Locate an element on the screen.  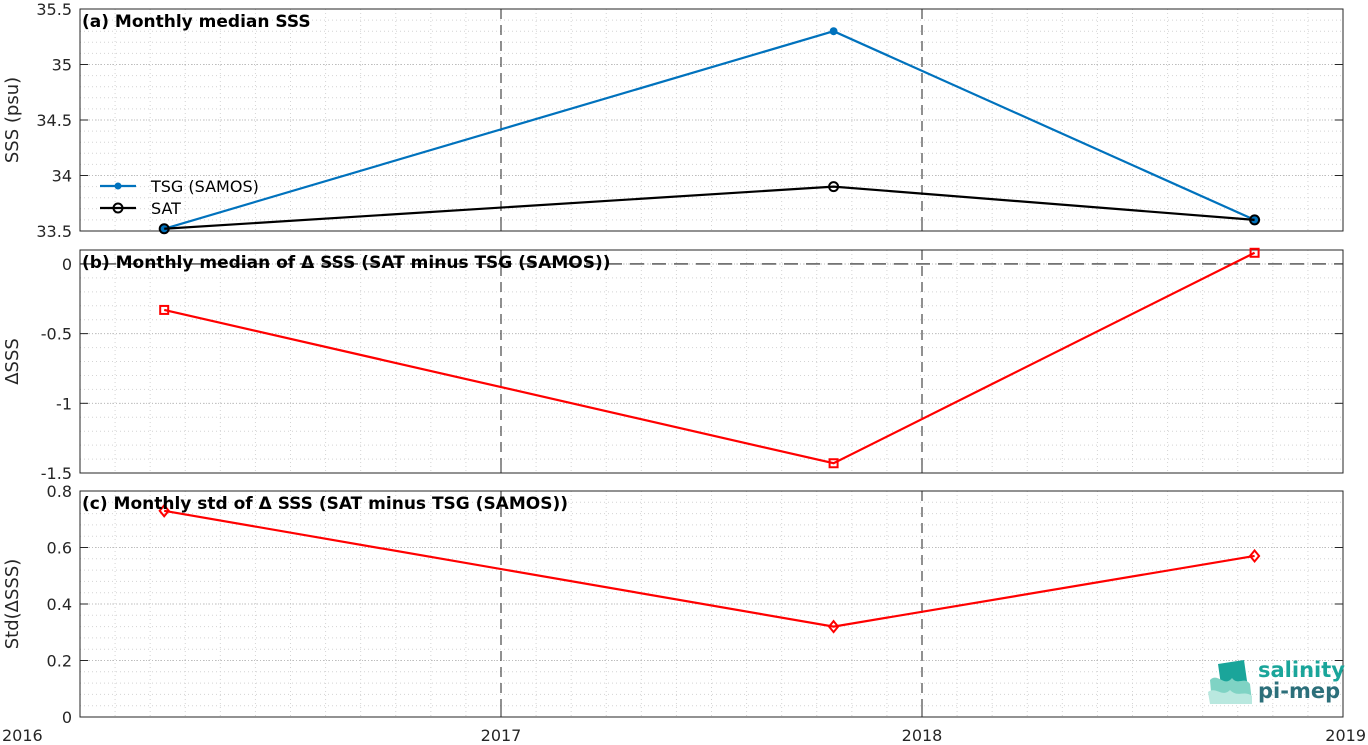
y-tick-label: 0.8 is located at coordinates (59, 491).